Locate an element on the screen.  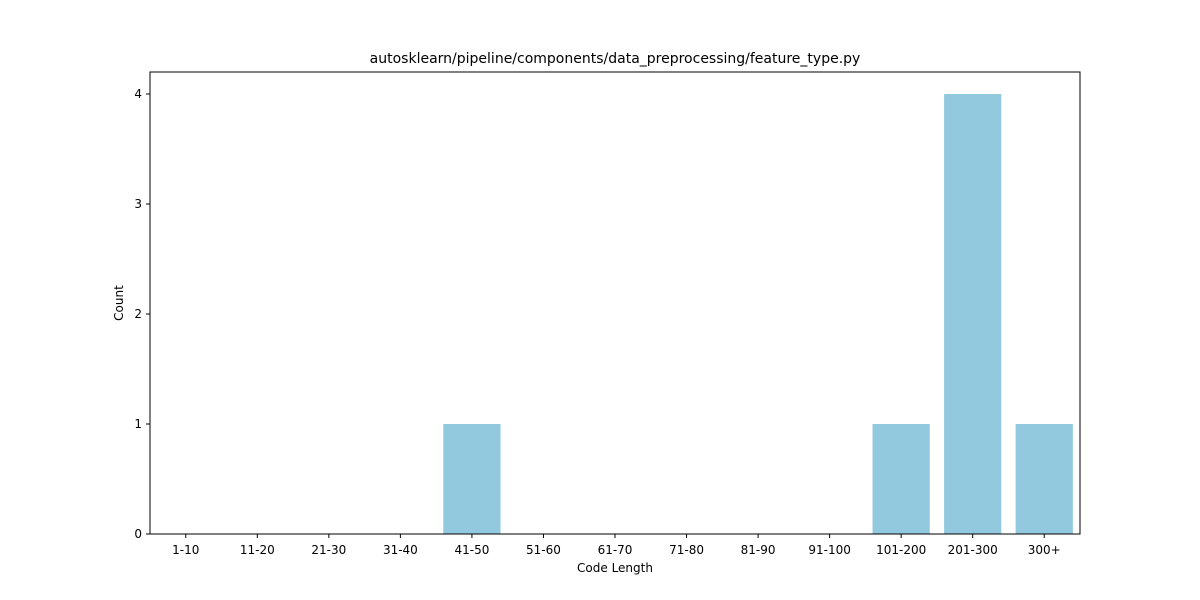
x-tick-label: 11-20 is located at coordinates (257, 550).